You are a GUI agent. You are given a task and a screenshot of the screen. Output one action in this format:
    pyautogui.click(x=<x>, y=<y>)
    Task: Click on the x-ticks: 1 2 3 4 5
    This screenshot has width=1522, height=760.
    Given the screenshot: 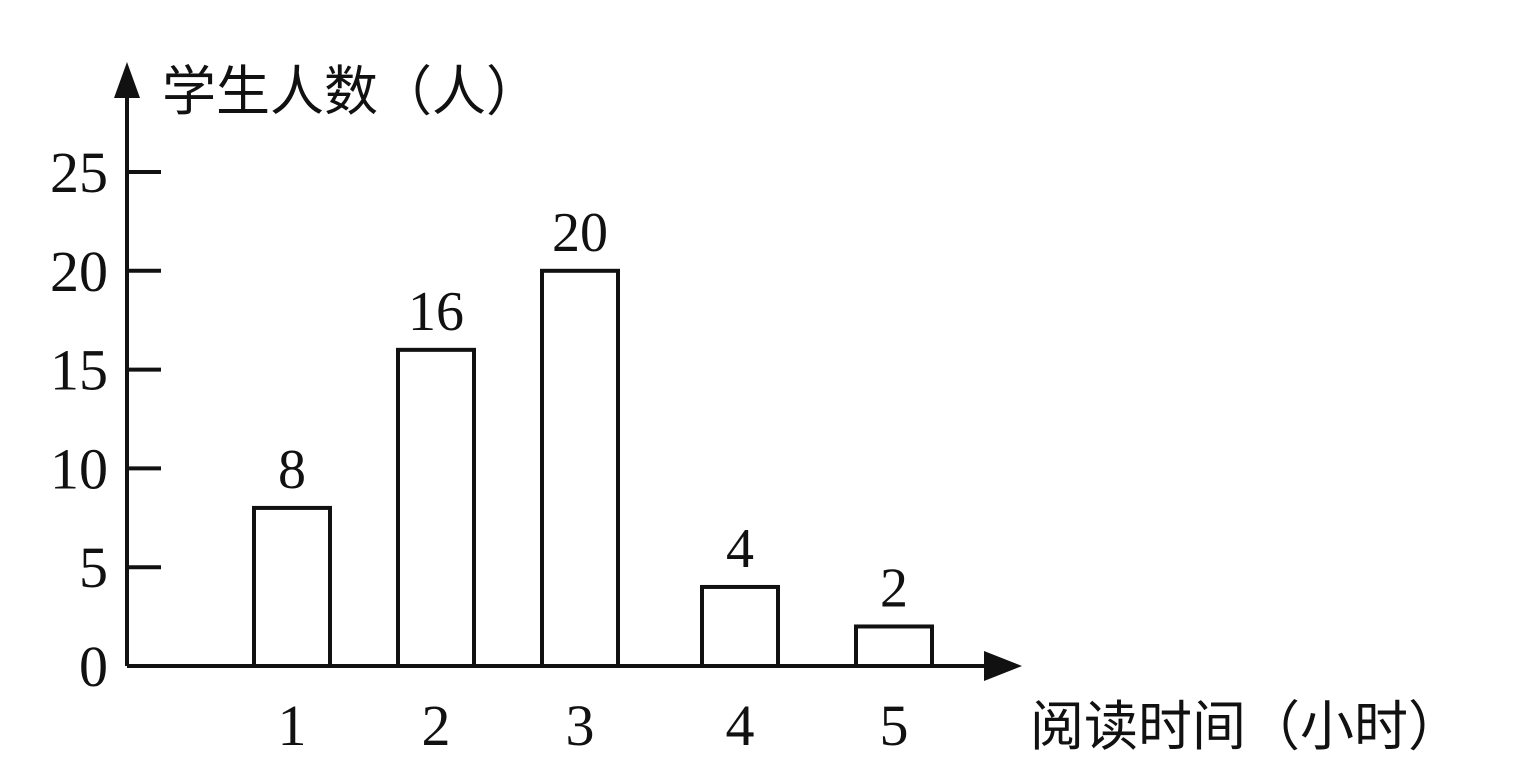 What is the action you would take?
    pyautogui.click(x=593, y=725)
    